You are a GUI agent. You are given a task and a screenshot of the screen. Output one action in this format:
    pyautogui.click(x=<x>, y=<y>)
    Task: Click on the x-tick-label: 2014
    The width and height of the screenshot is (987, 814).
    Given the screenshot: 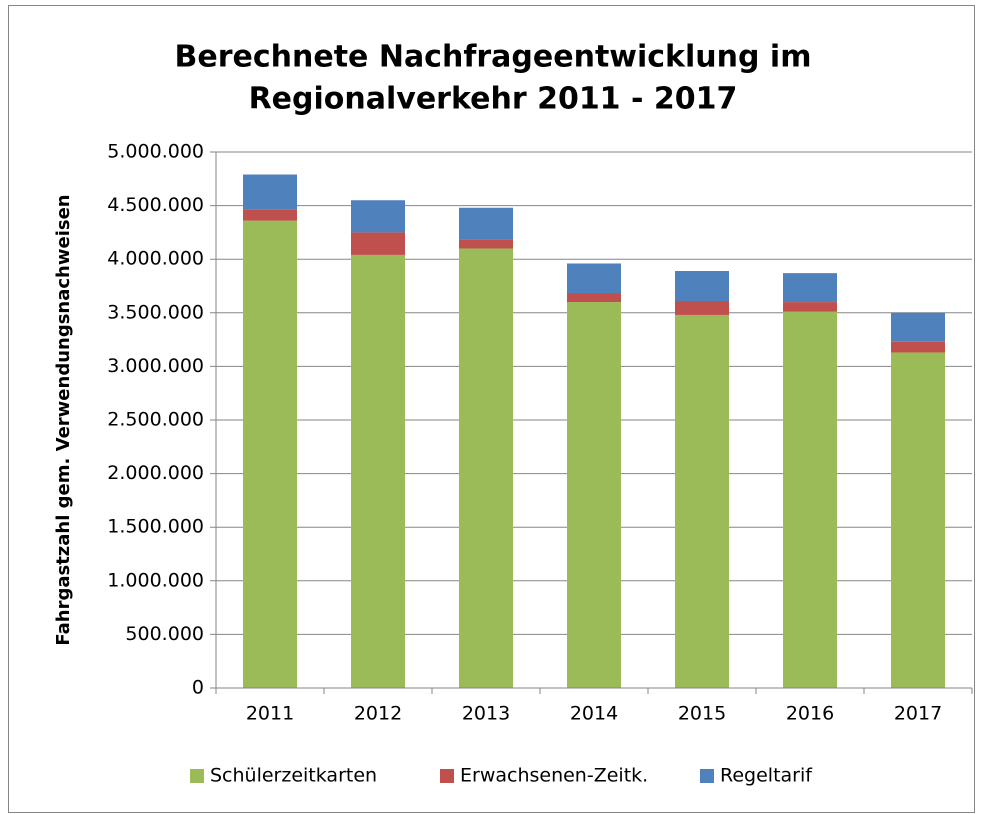 What is the action you would take?
    pyautogui.click(x=594, y=714)
    